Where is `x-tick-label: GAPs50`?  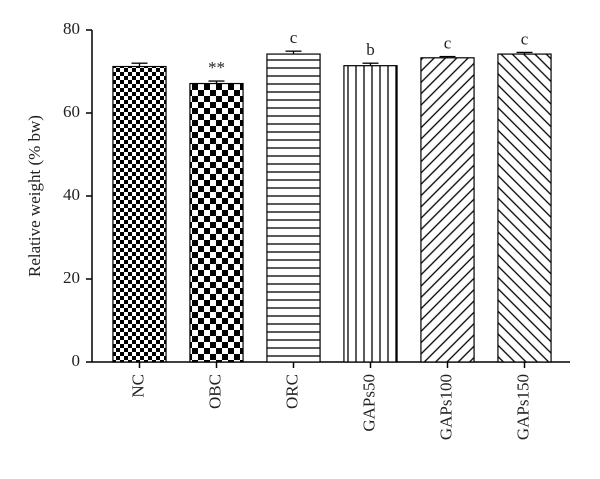
x-tick-label: GAPs50 is located at coordinates (368, 403).